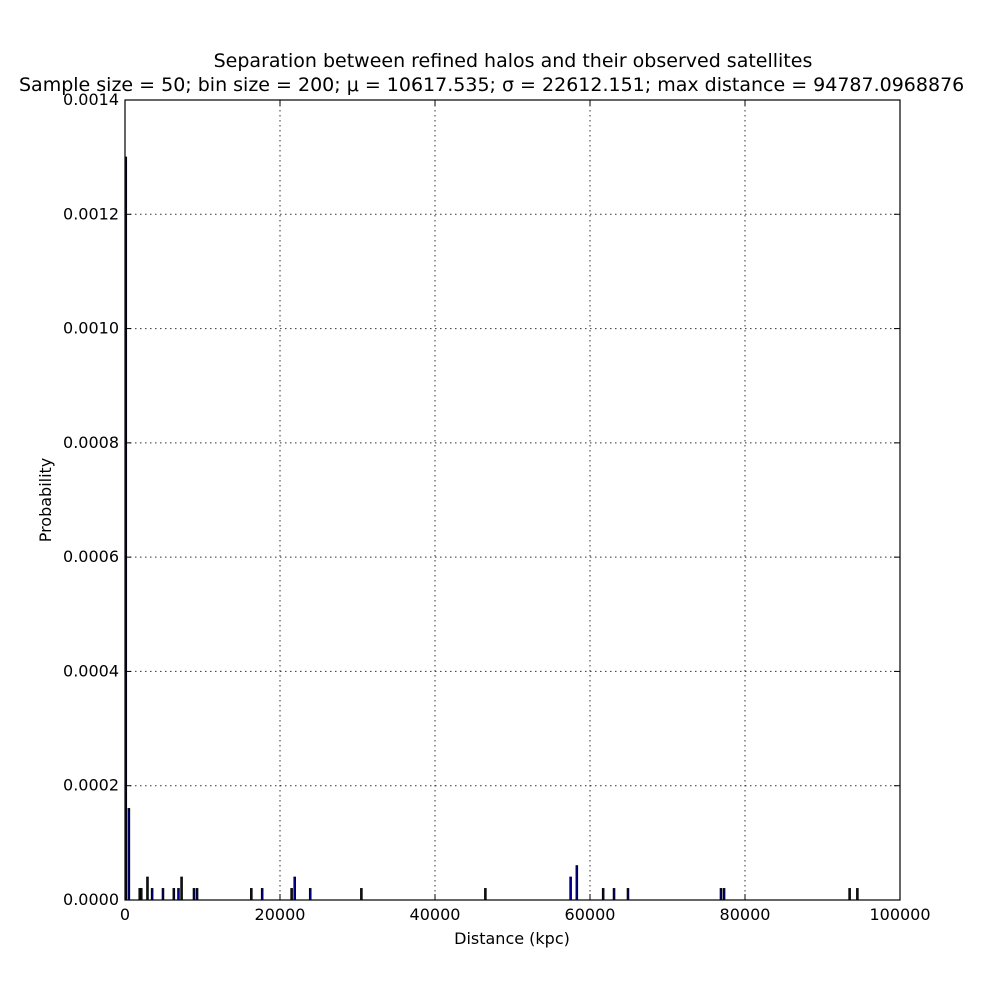  I want to click on y-tick-label: 0.0010, so click(91, 328).